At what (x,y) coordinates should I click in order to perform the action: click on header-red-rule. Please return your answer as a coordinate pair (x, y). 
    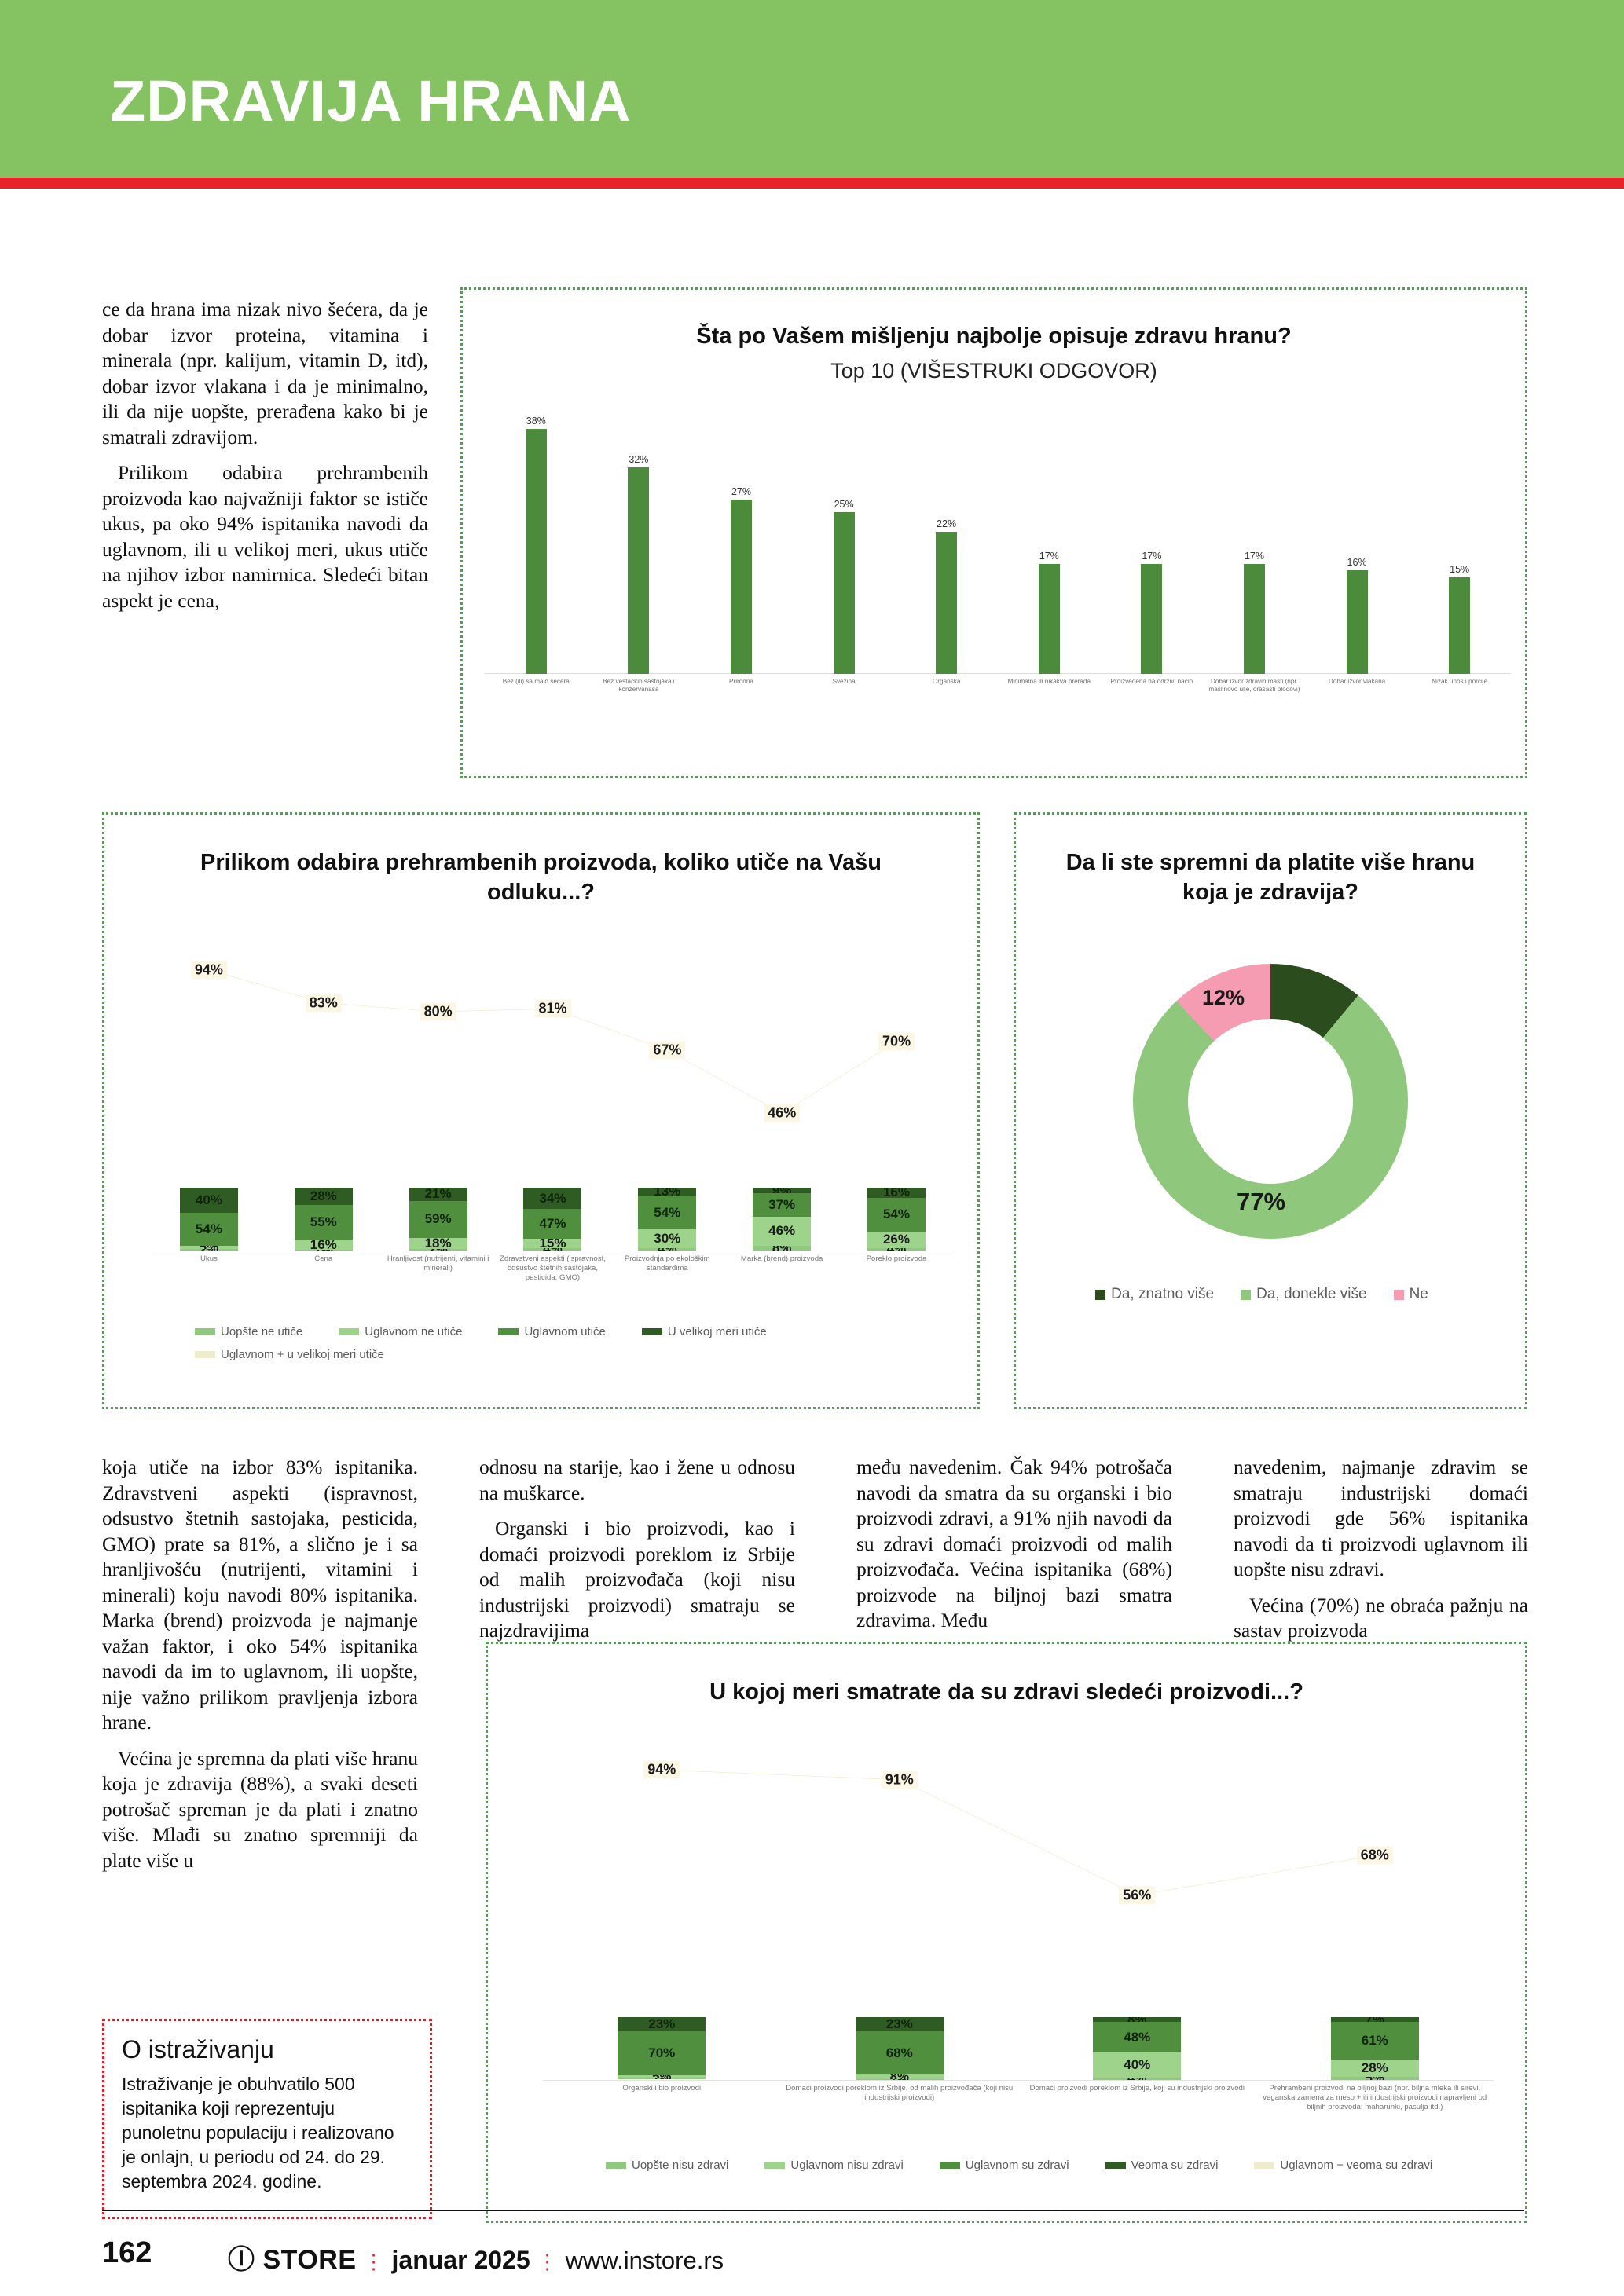
    Looking at the image, I should click on (812, 183).